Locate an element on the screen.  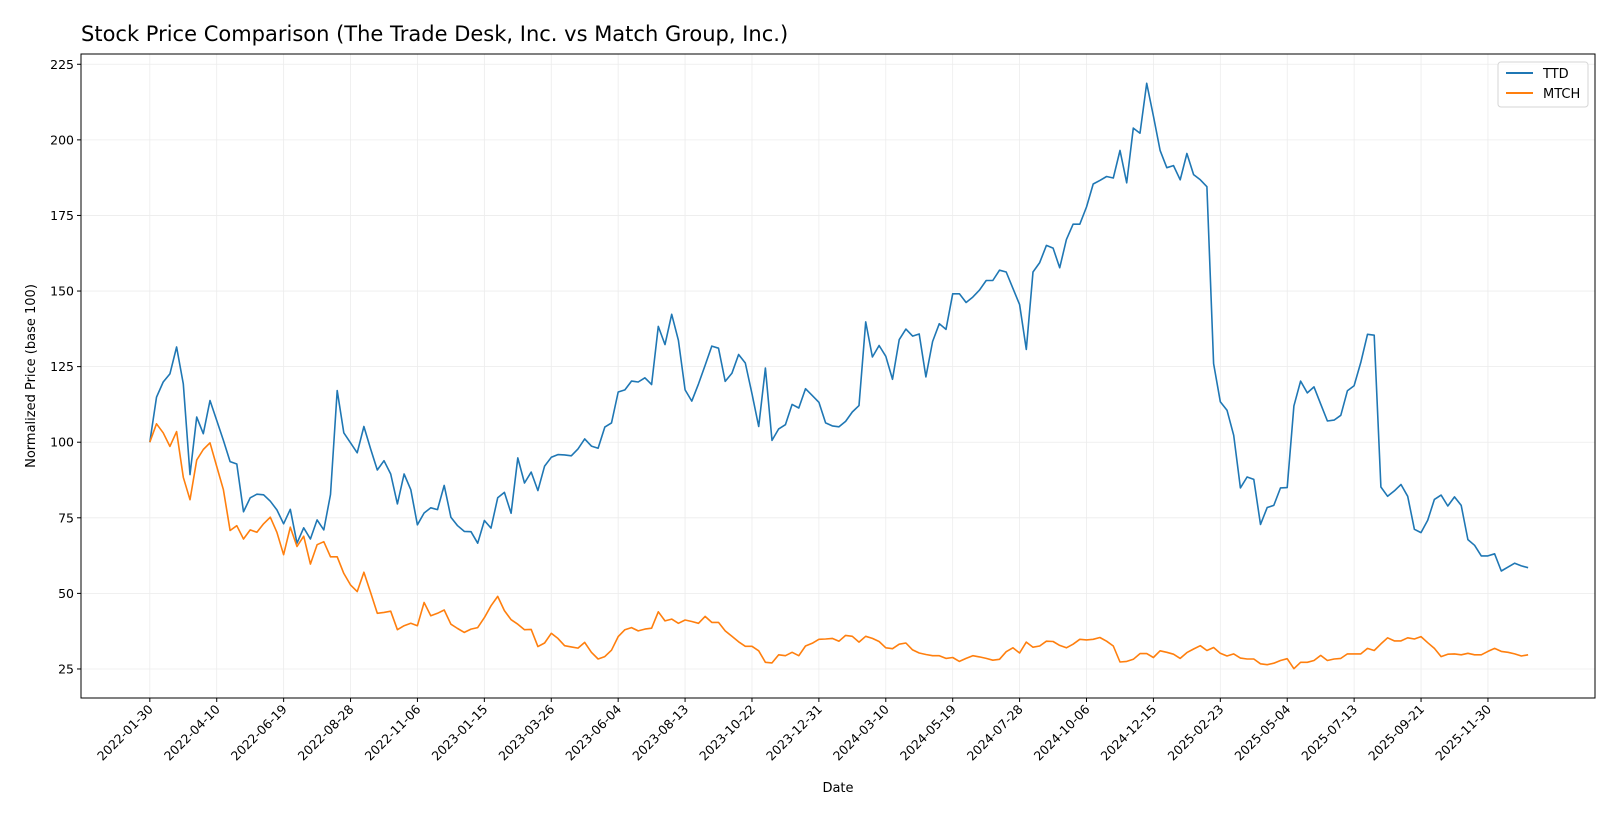
legend-label-ttd: TTD is located at coordinates (1555, 74).